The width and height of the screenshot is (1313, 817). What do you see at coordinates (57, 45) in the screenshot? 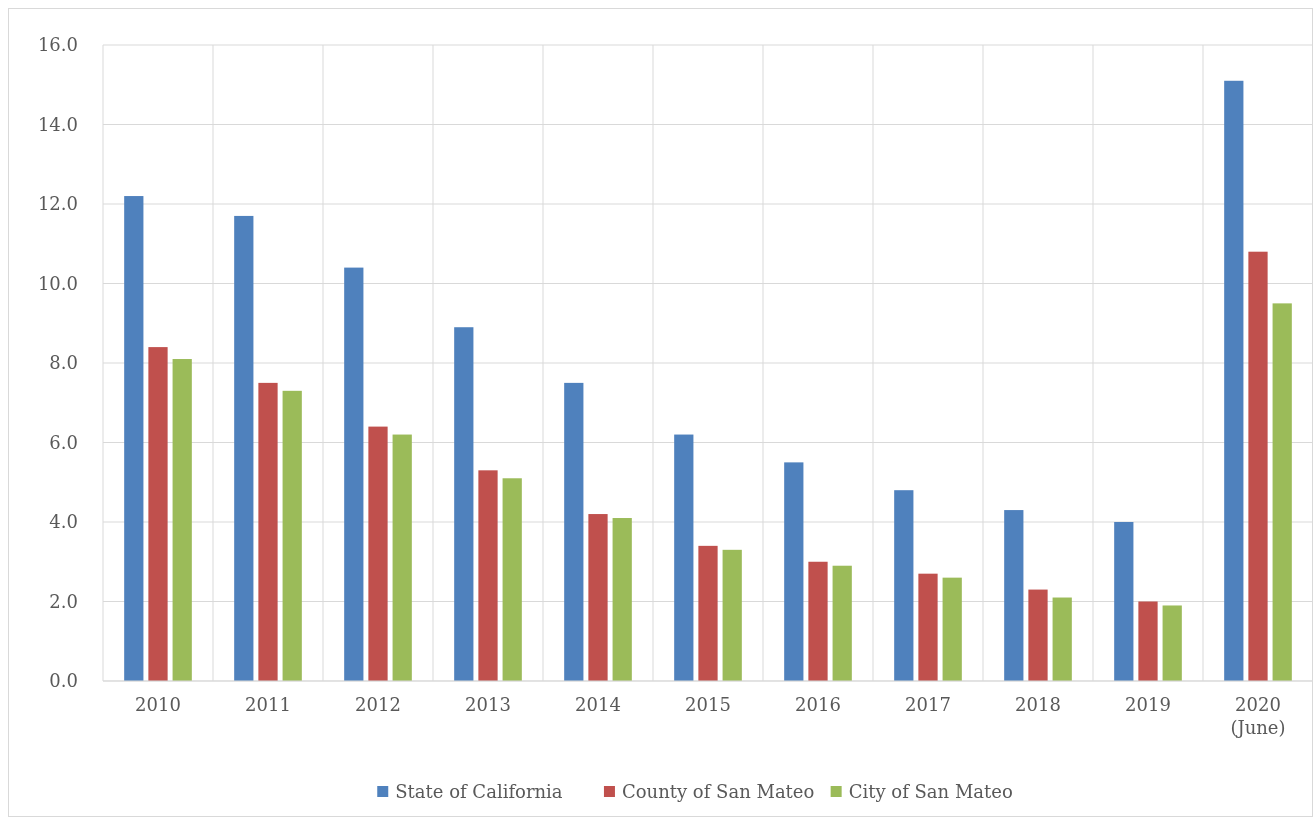
I see `y-tick-label: 16.0` at bounding box center [57, 45].